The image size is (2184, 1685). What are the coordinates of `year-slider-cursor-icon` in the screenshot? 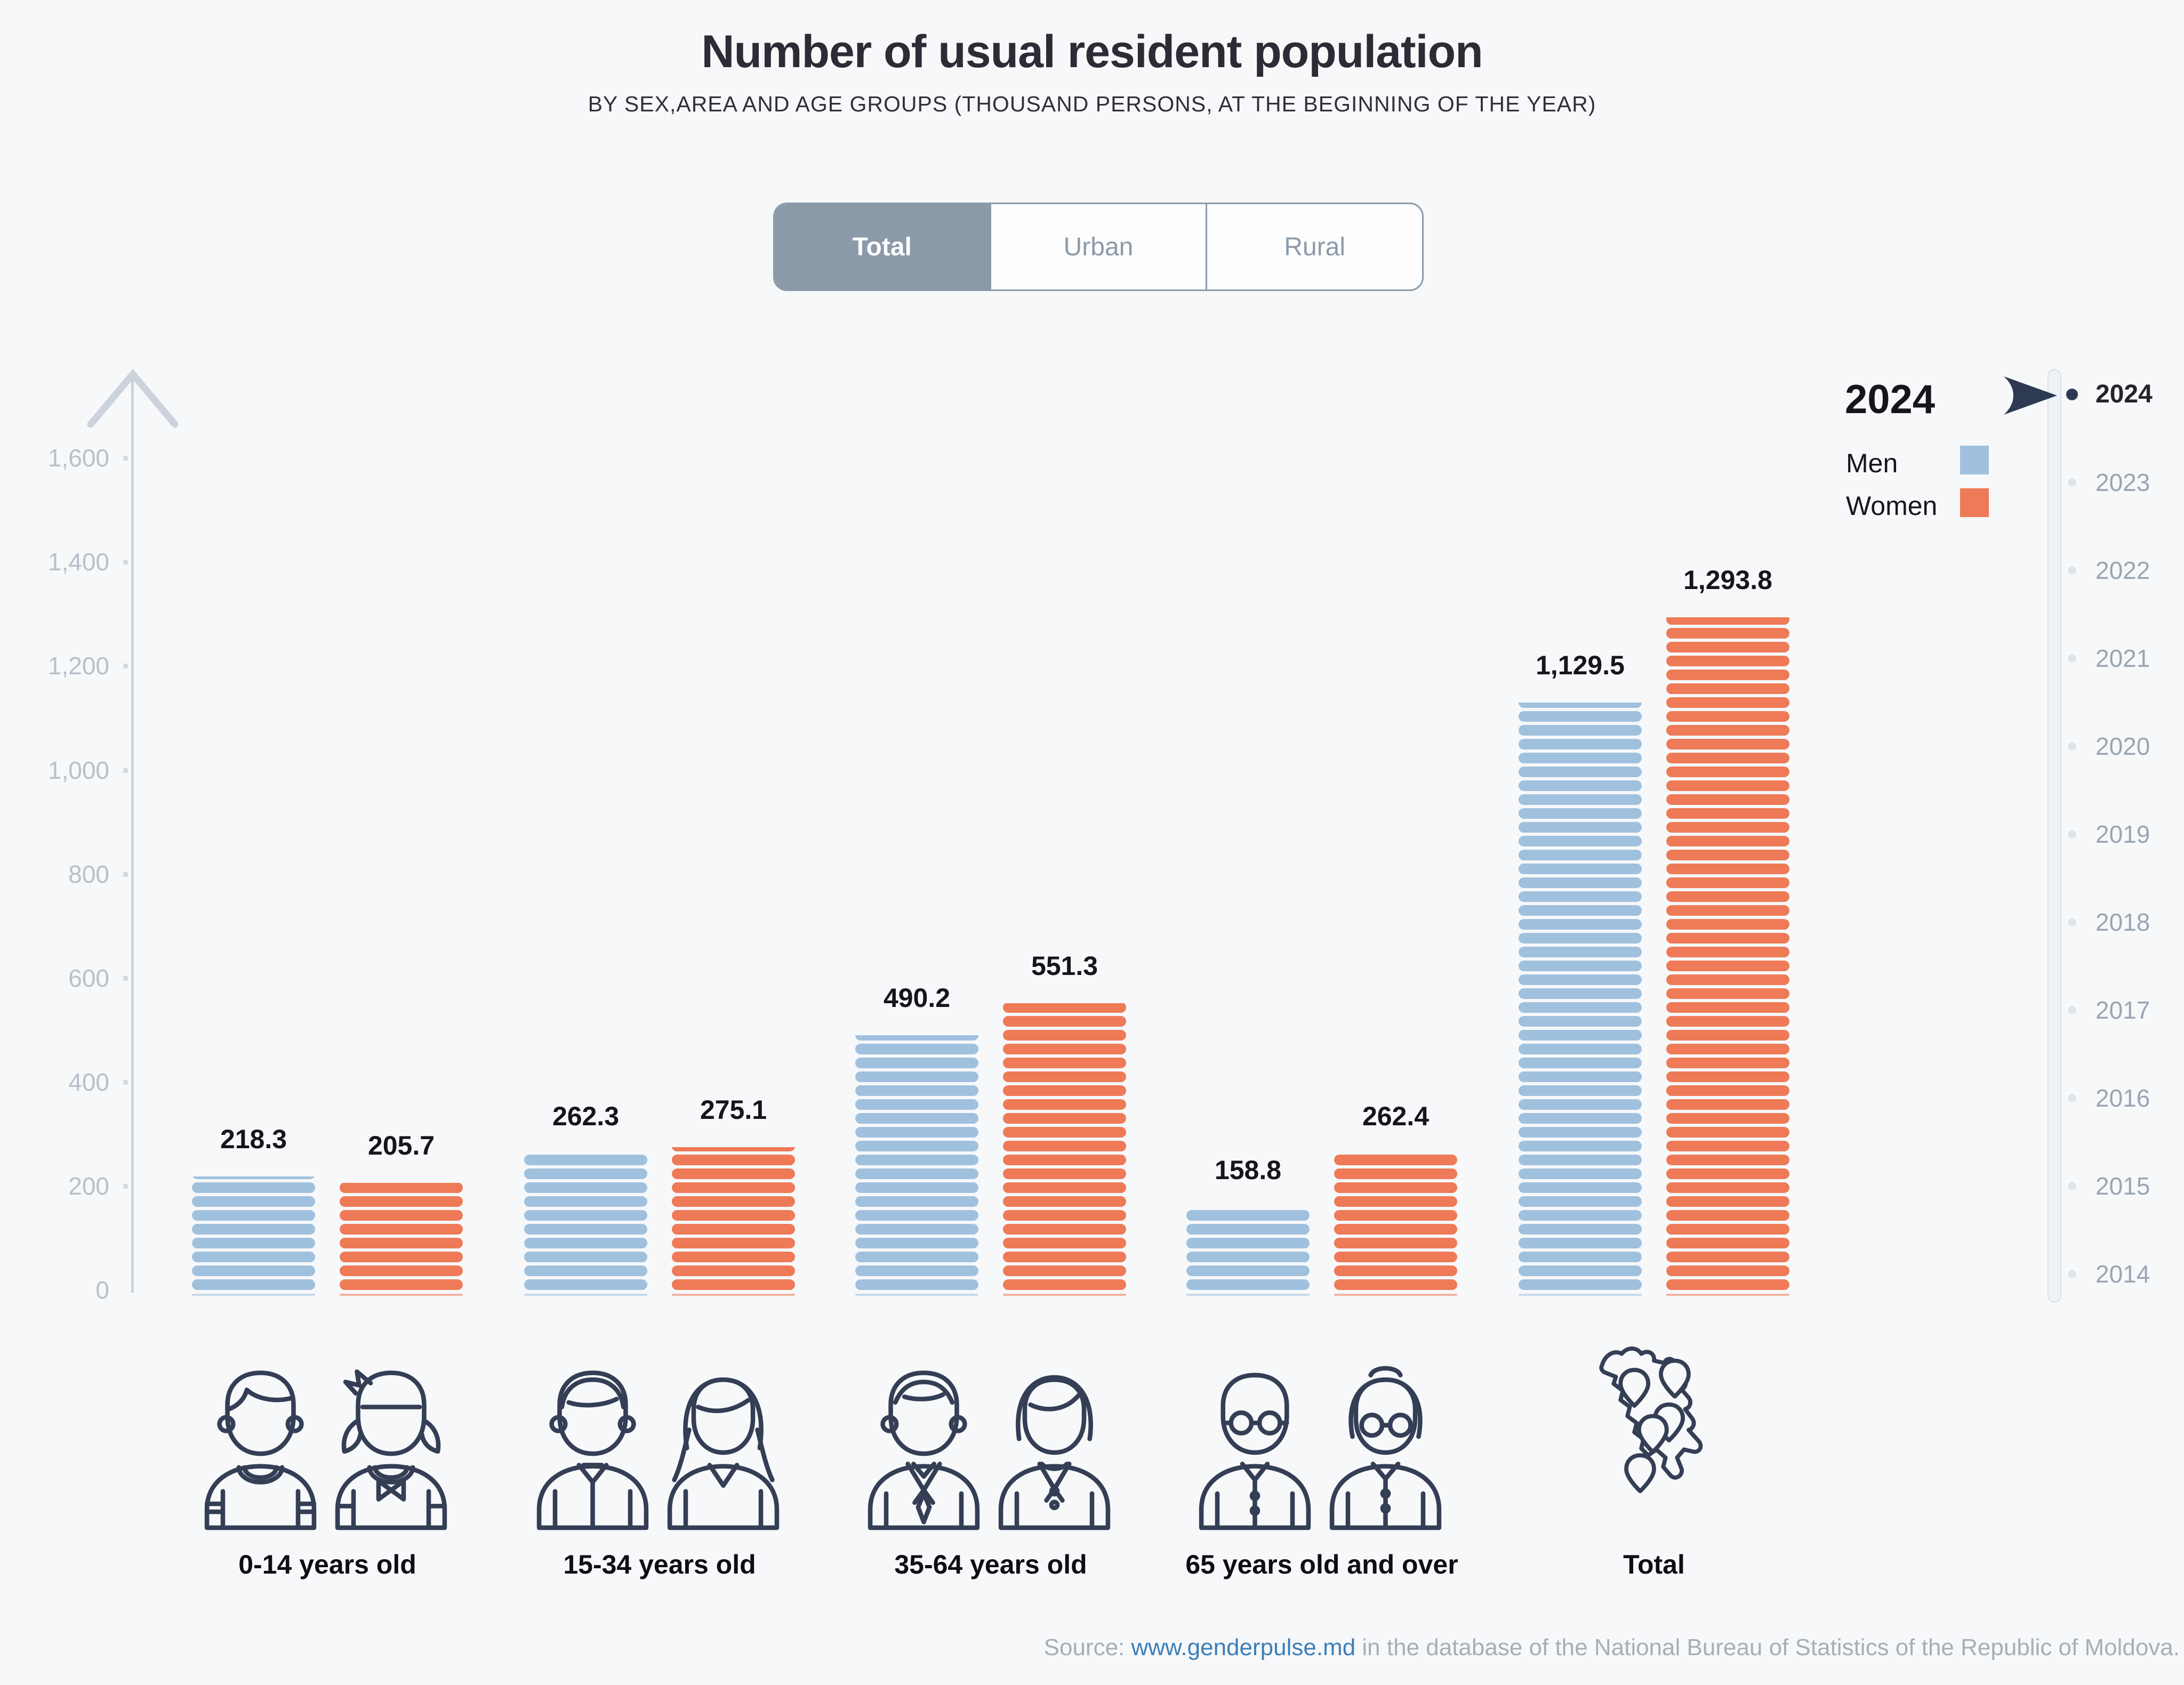 It's located at (2030, 395).